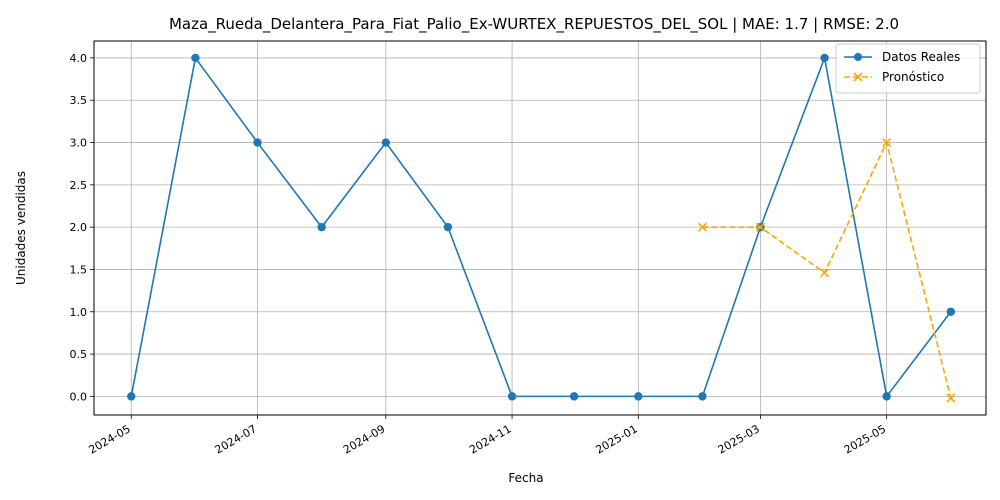  Describe the element at coordinates (908, 68) in the screenshot. I see `legend: Datos Reales Pronóstico` at that location.